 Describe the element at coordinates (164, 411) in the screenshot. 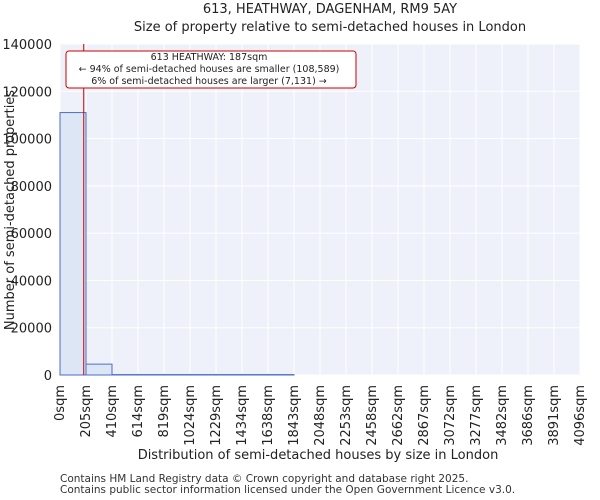

I see `x-tick-label: 819sqm` at that location.